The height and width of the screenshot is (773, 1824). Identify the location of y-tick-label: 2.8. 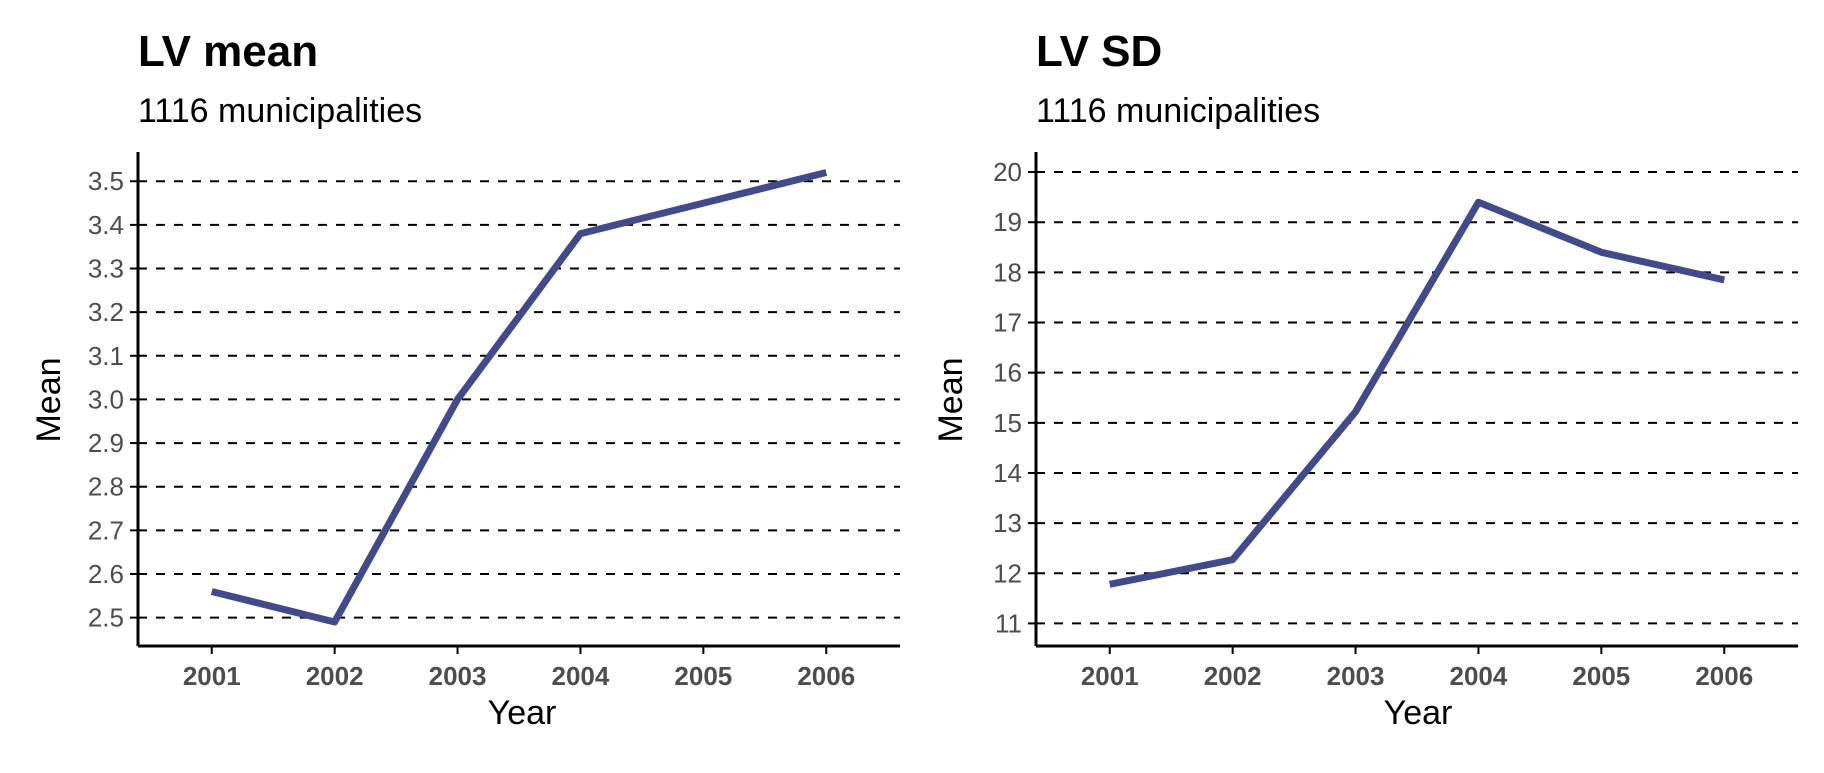
(106, 487).